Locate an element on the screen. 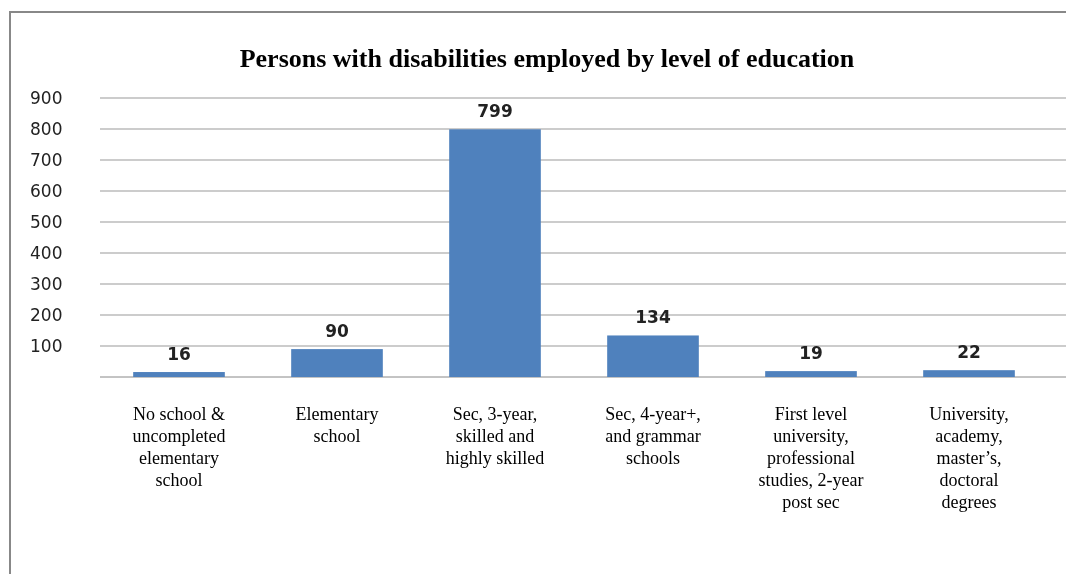 Image resolution: width=1066 pixels, height=574 pixels. data-label: 90 is located at coordinates (337, 331).